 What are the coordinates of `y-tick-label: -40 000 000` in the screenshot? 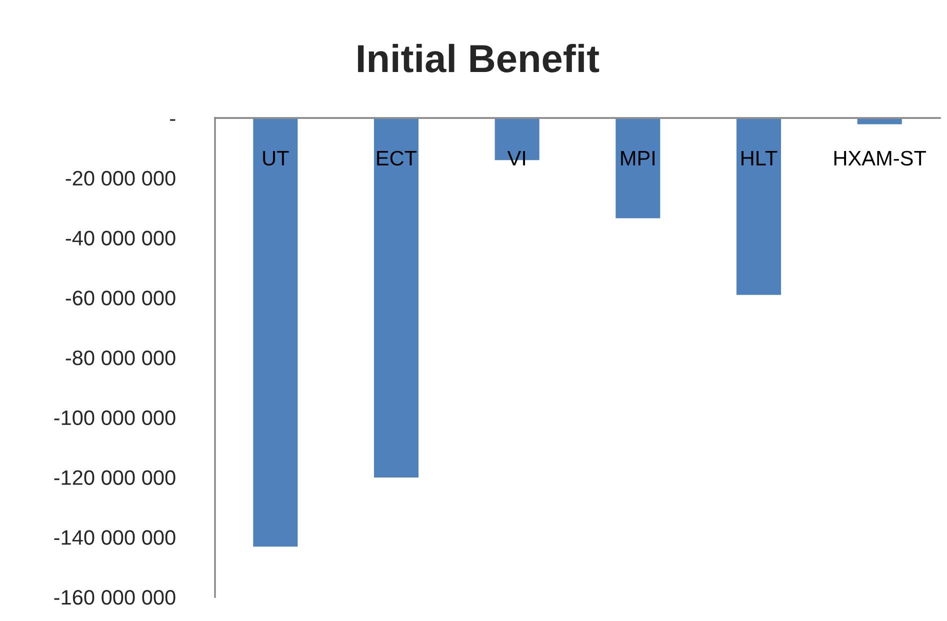 It's located at (121, 238).